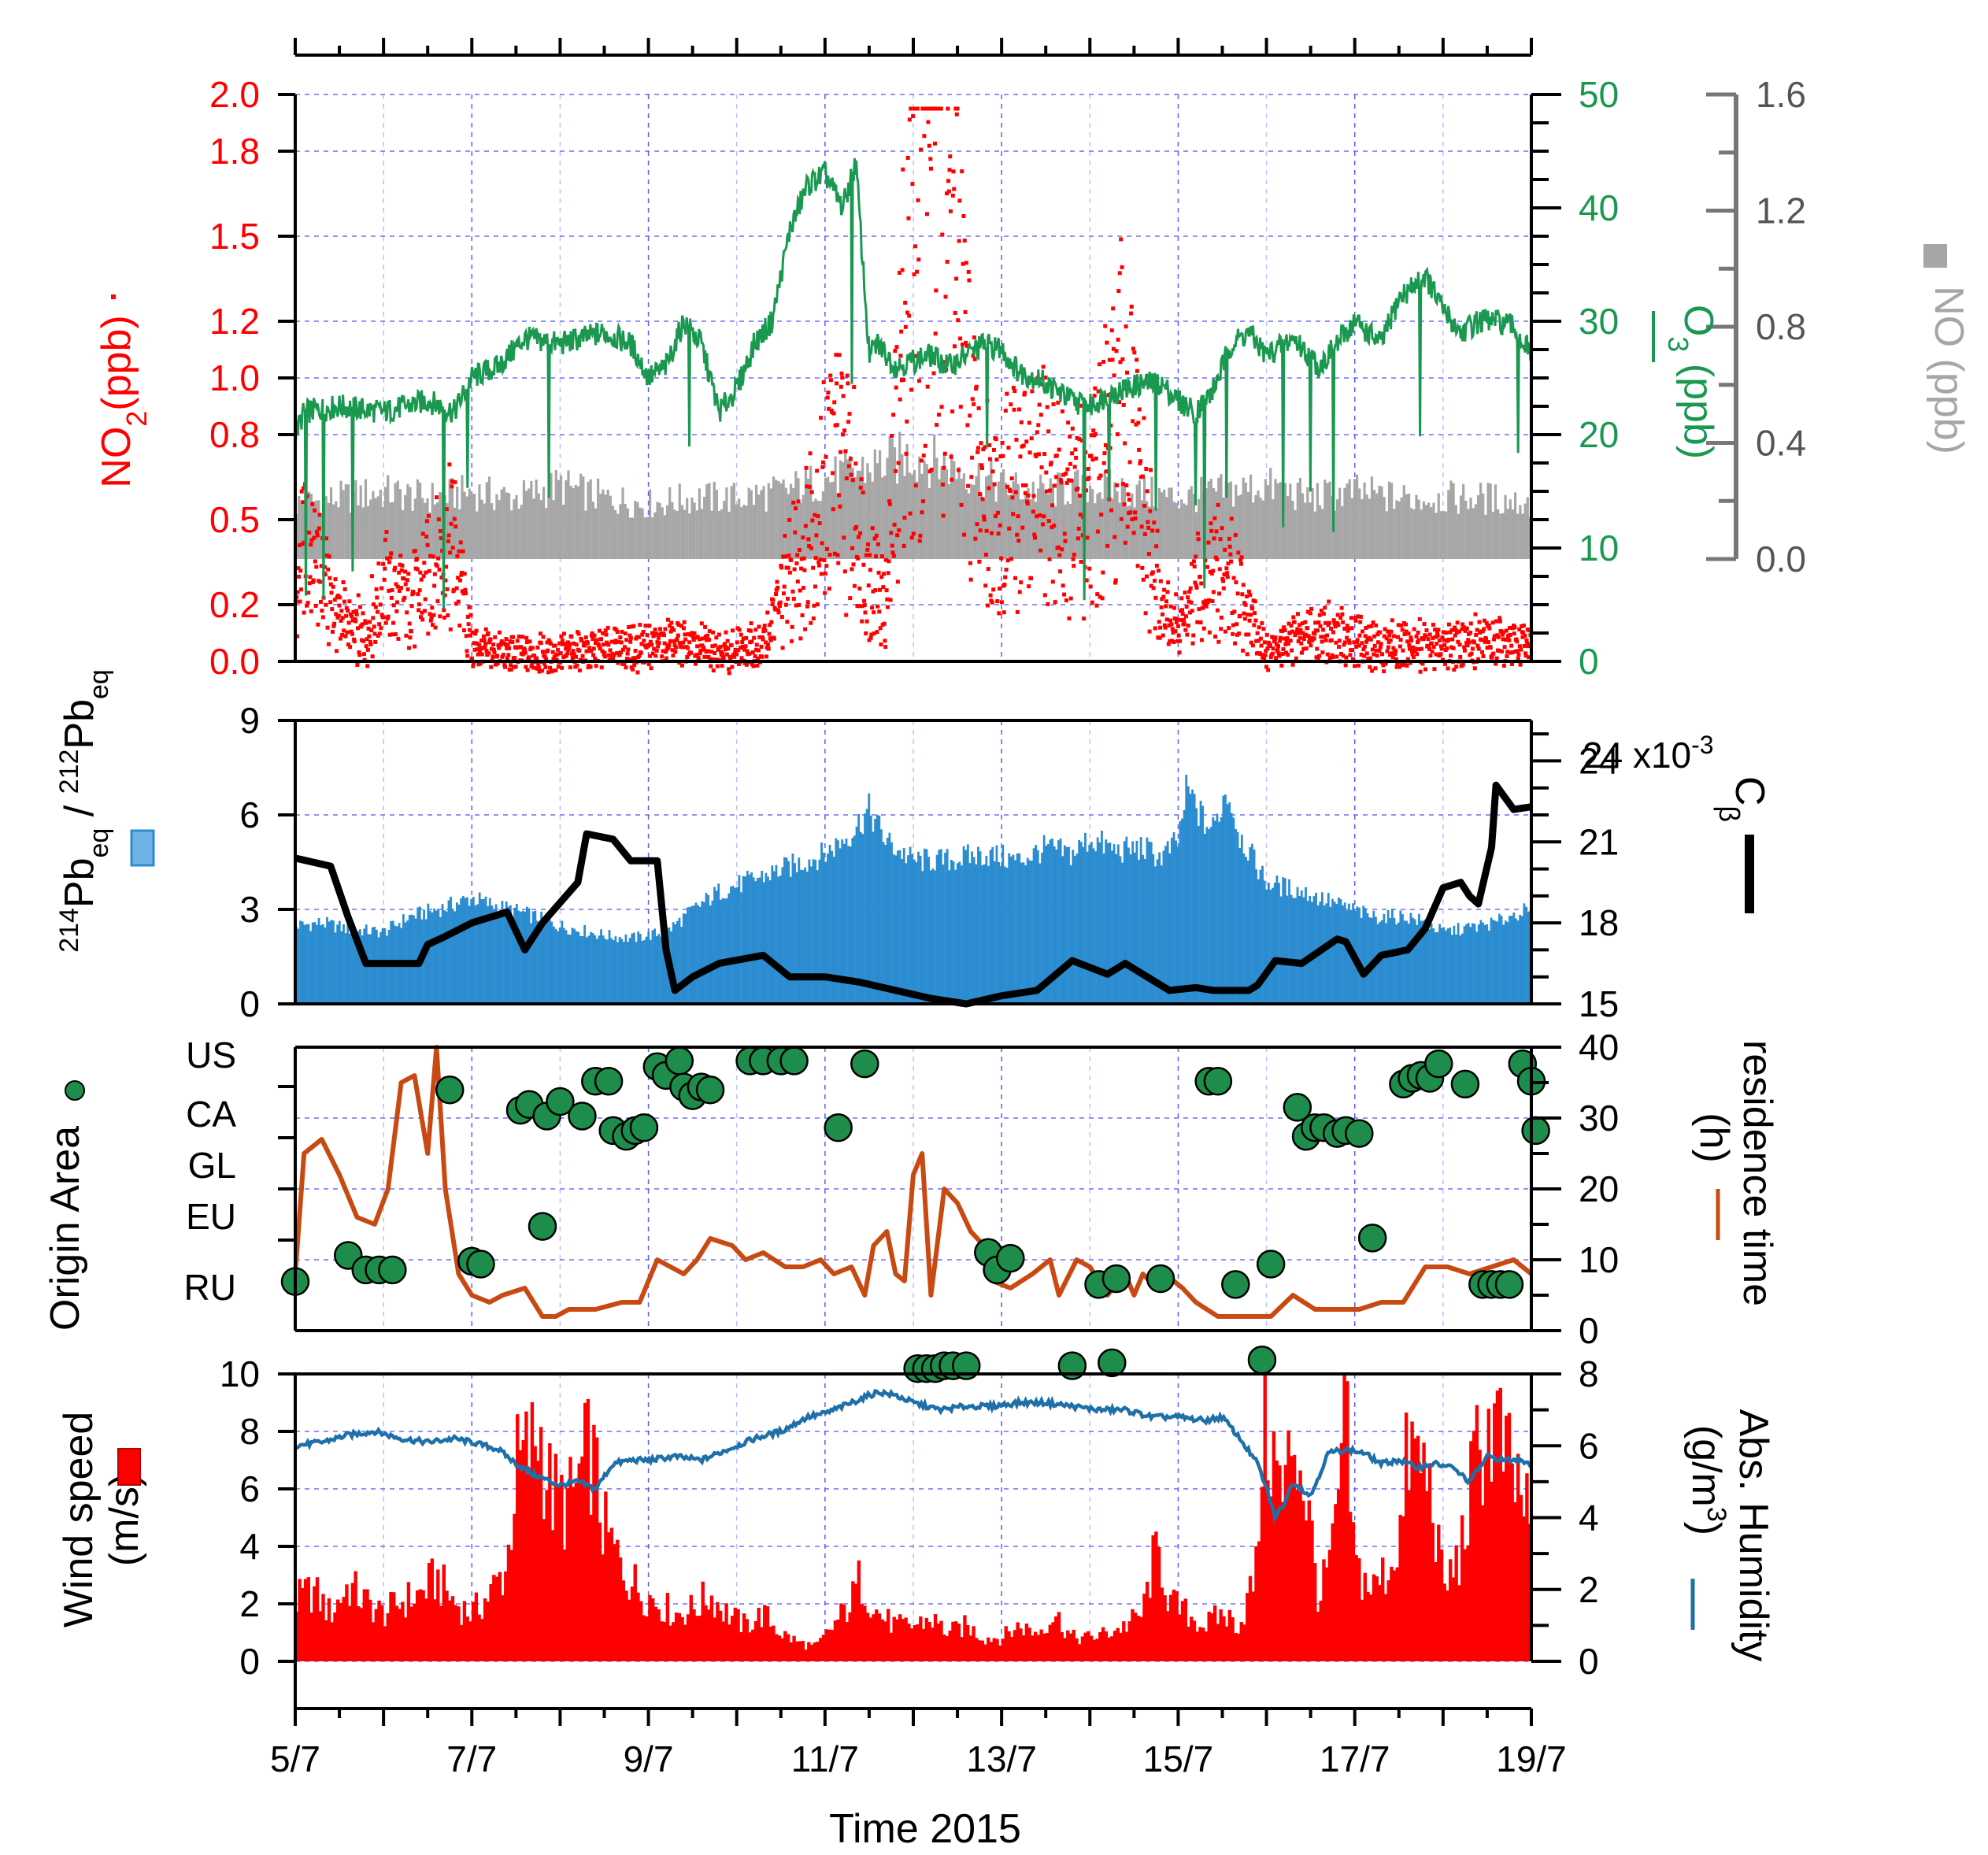 Image resolution: width=1988 pixels, height=1855 pixels. Describe the element at coordinates (913, 1456) in the screenshot. I see `humidity-line` at that location.